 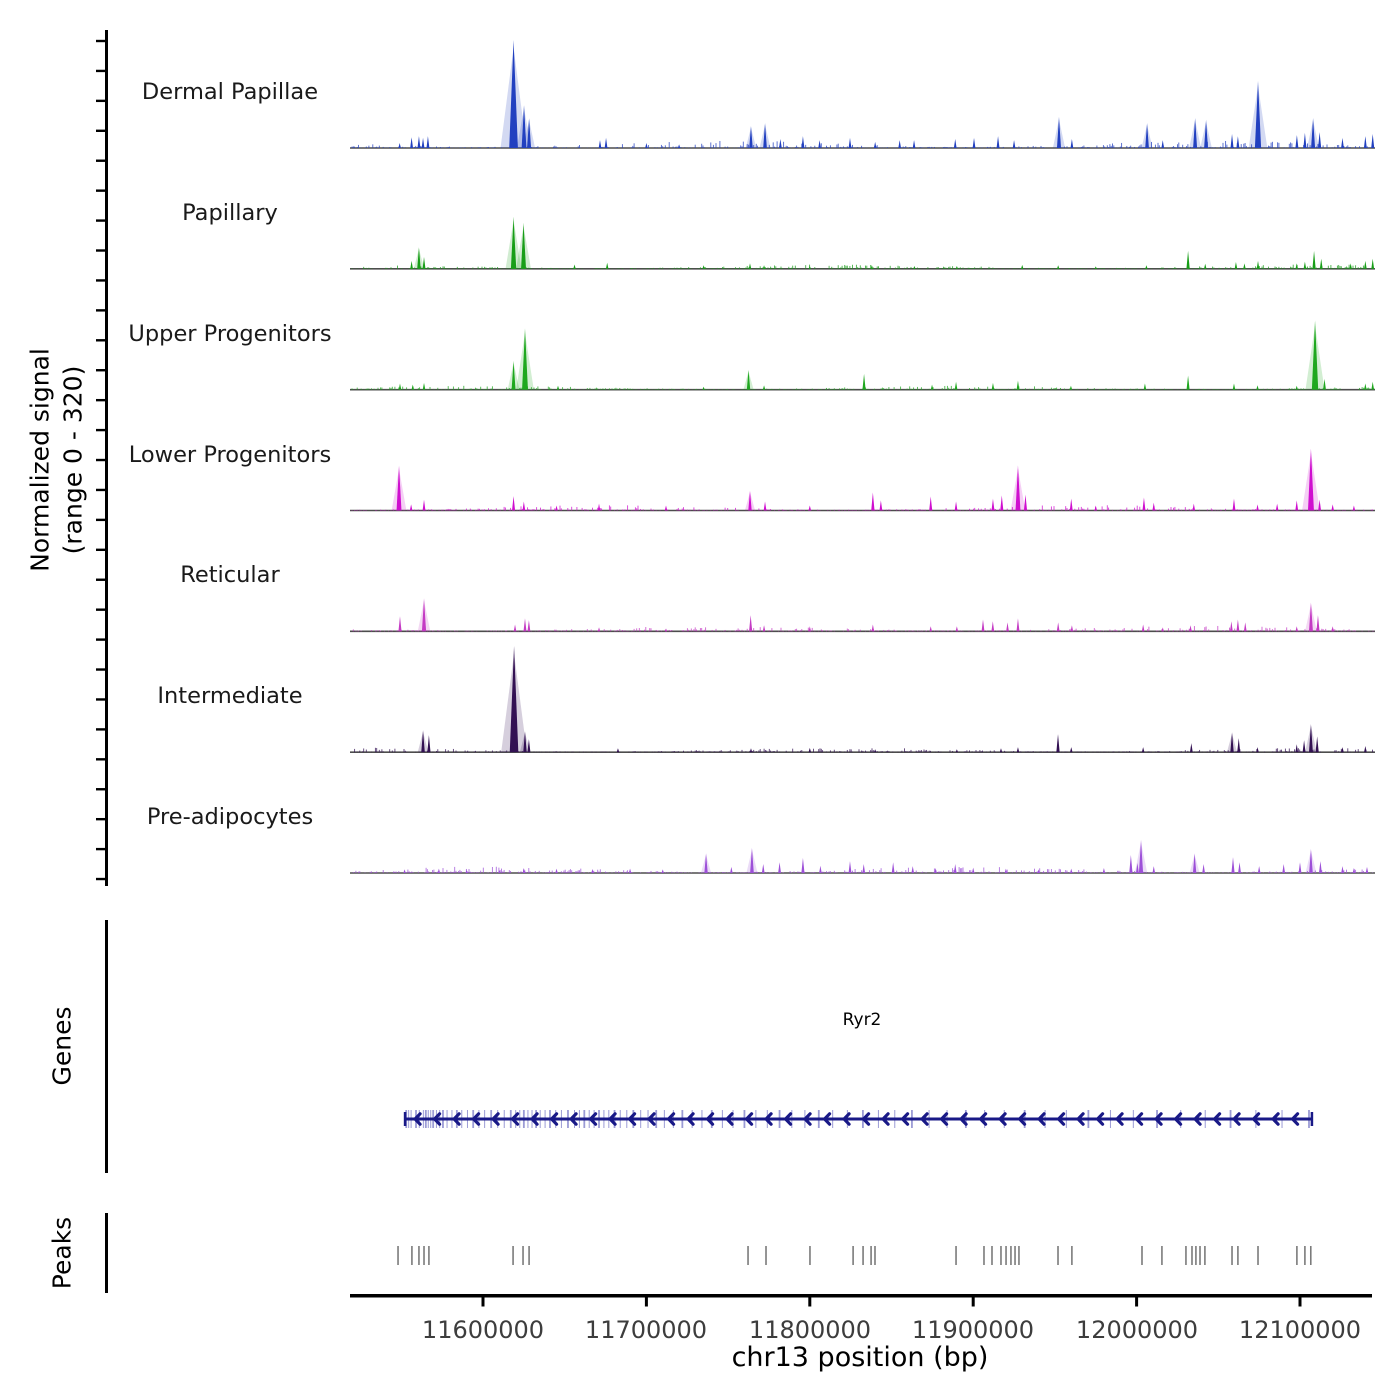 I want to click on signal-track-papillary, so click(x=862, y=243).